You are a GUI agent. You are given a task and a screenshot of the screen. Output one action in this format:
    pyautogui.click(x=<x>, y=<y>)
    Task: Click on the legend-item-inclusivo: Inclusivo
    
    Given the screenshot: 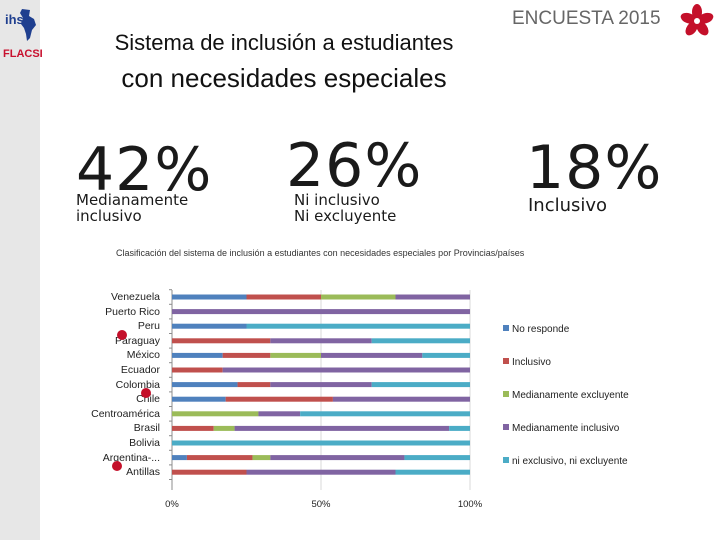 What is the action you would take?
    pyautogui.click(x=527, y=363)
    